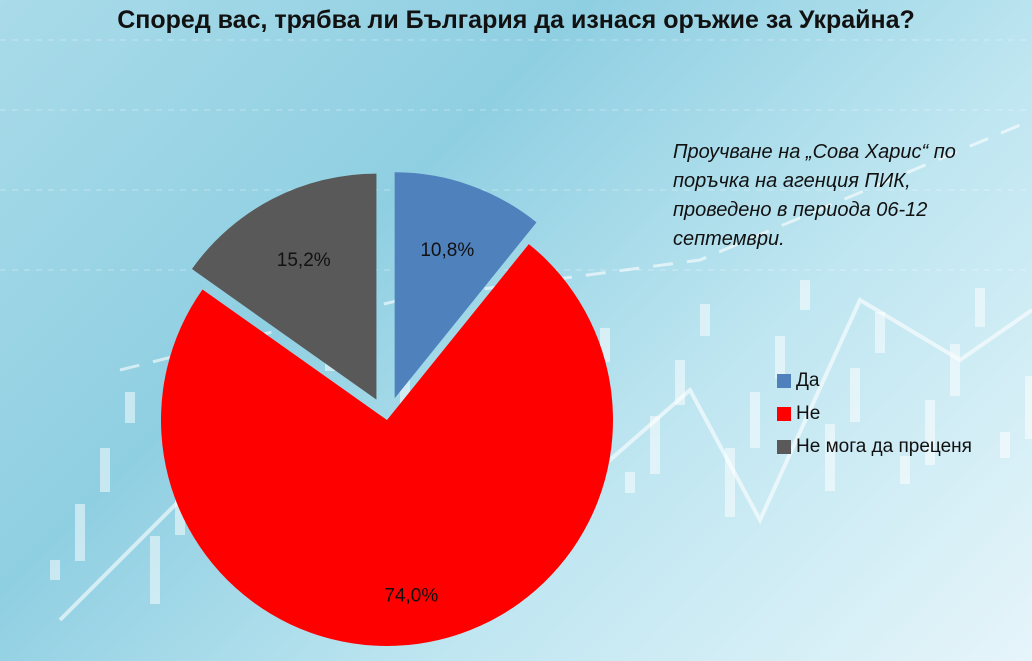  Describe the element at coordinates (447, 250) in the screenshot. I see `data-label: 10,8%` at that location.